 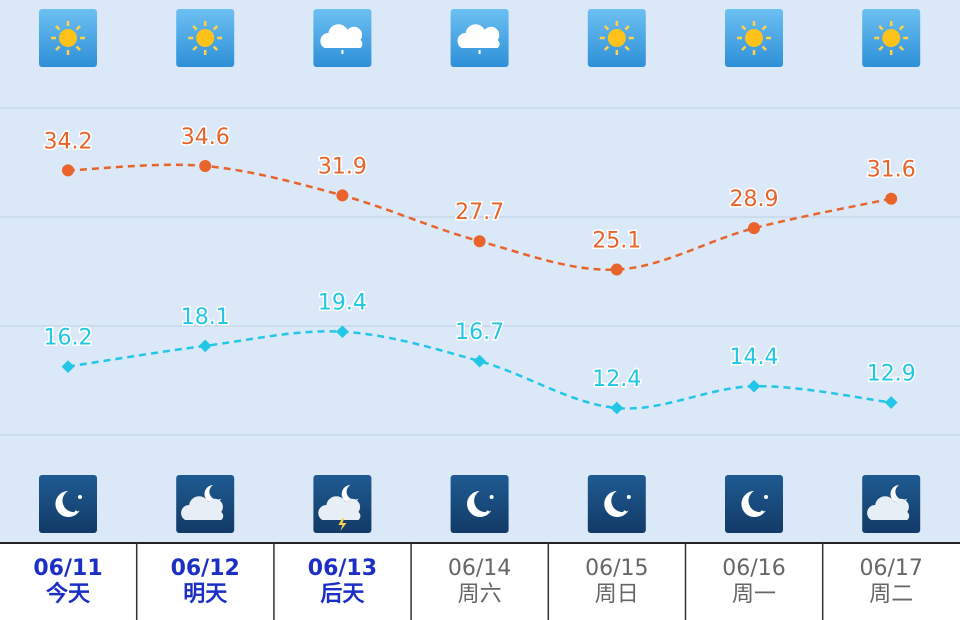 What do you see at coordinates (67, 568) in the screenshot?
I see `date-label: 06/11` at bounding box center [67, 568].